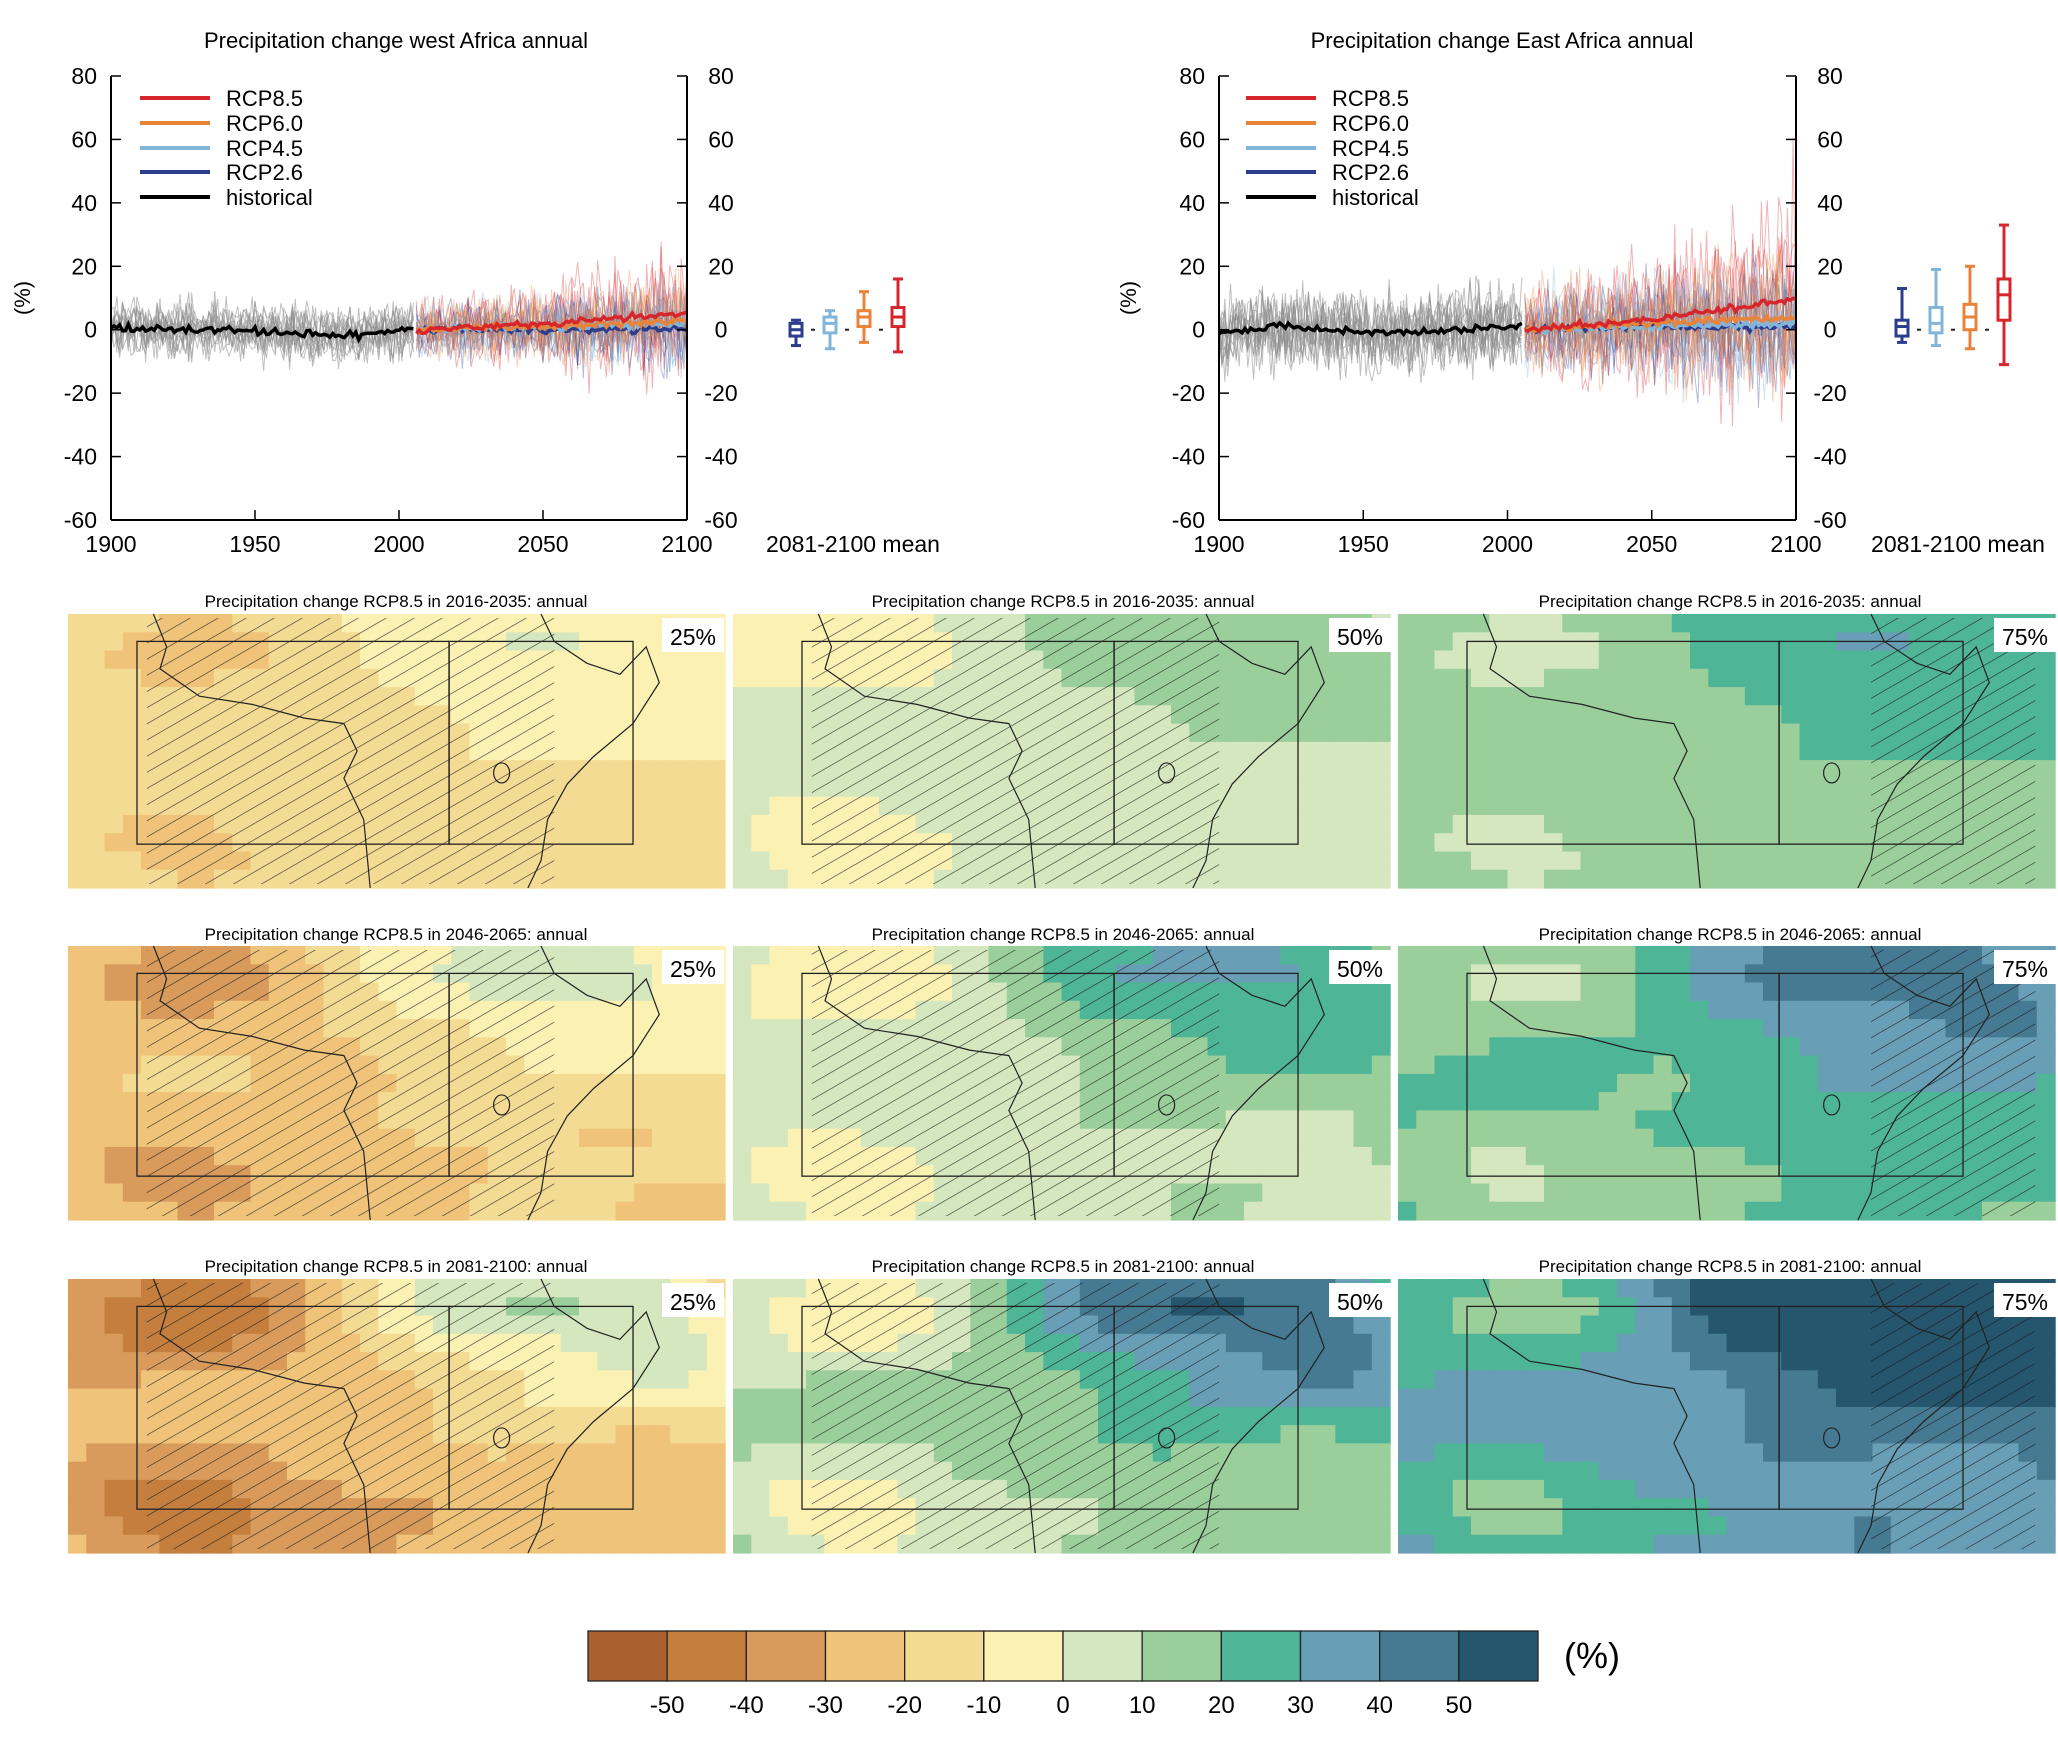 This screenshot has height=1762, width=2058. Describe the element at coordinates (983, 1705) in the screenshot. I see `colorbar-tick-label: -10` at that location.